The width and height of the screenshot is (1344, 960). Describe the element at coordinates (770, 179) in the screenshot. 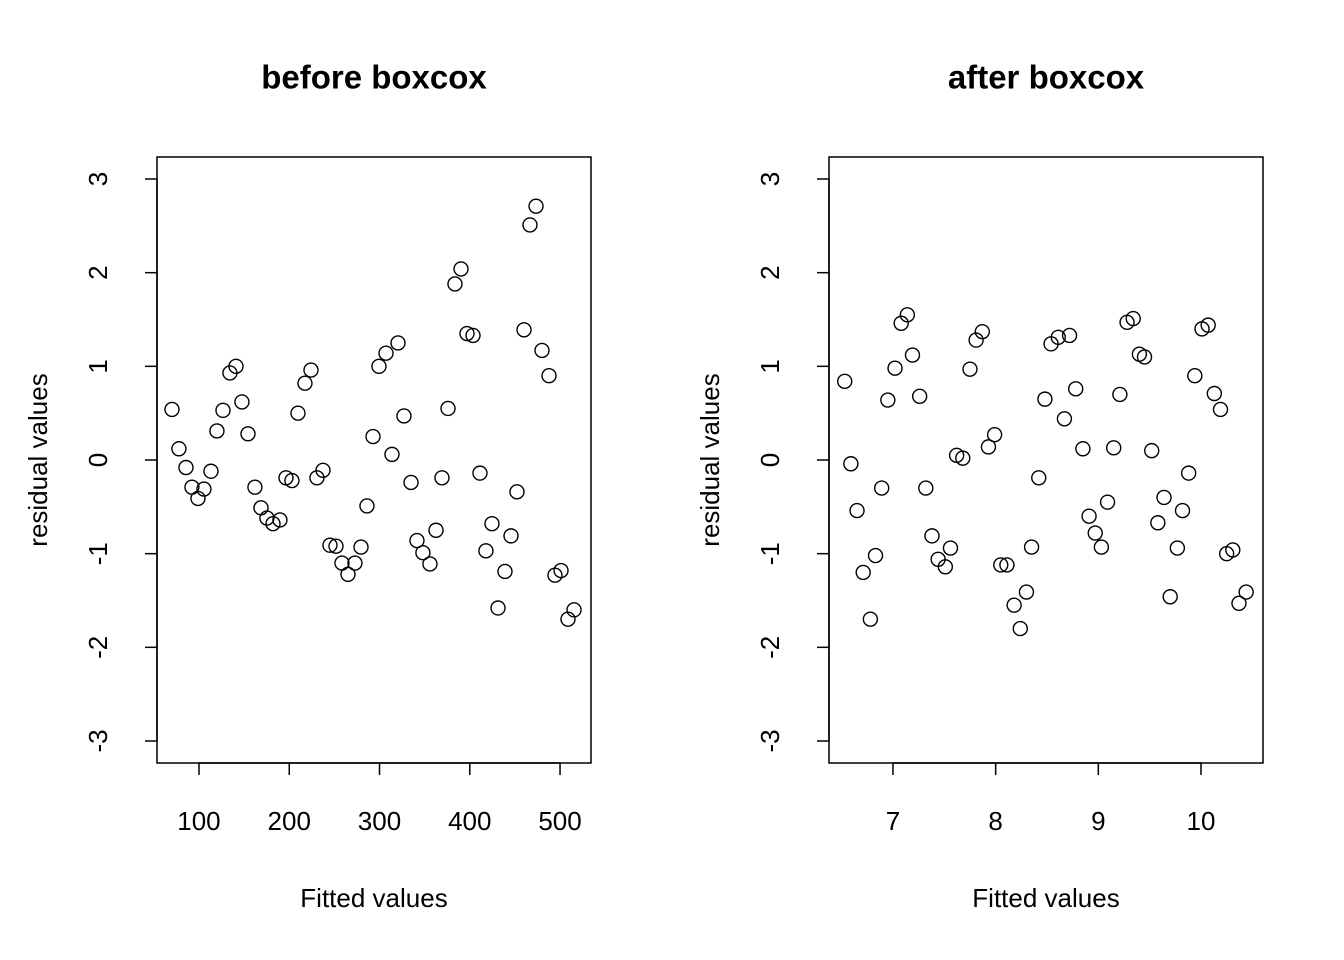

I see `y-tick-label: 3` at that location.